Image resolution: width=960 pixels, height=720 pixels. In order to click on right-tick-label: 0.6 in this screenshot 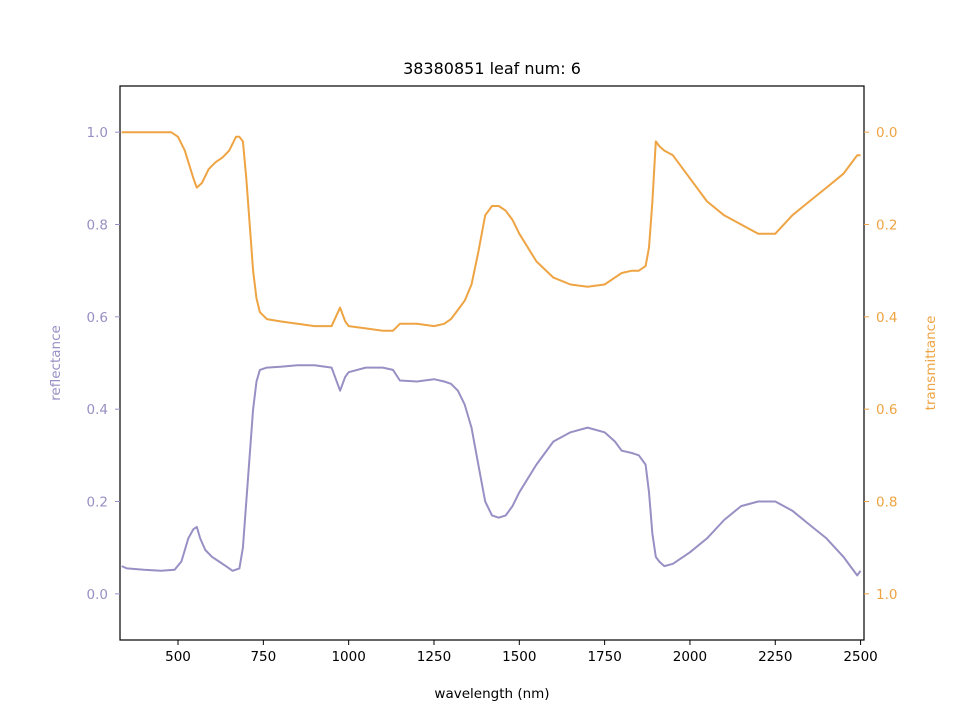, I will do `click(886, 410)`.